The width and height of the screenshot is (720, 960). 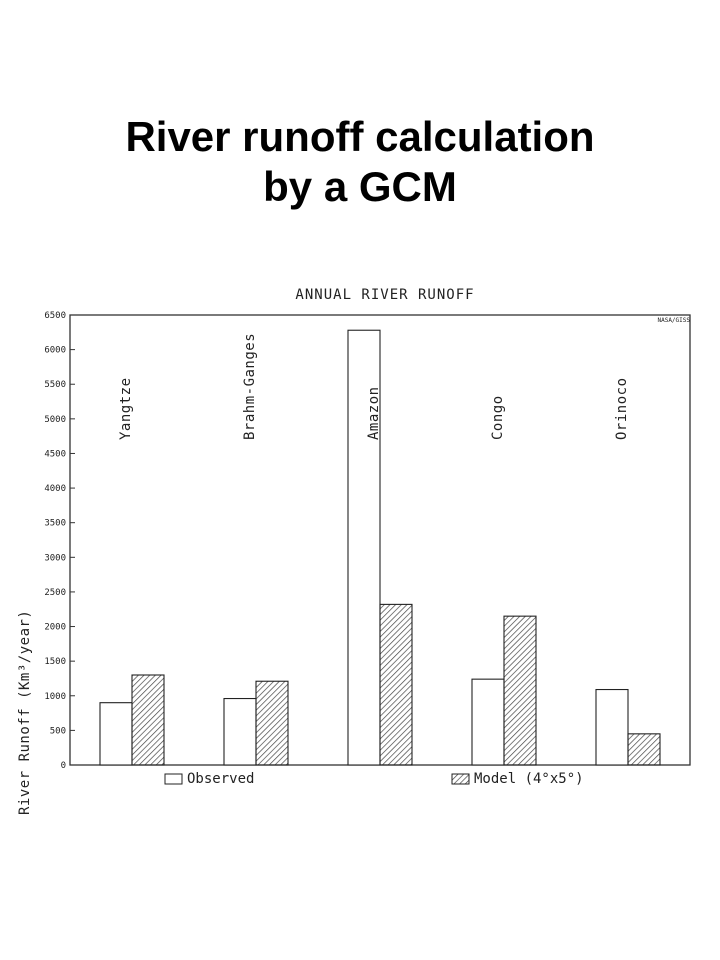 I want to click on y-tick-label: 5000, so click(x=55, y=420).